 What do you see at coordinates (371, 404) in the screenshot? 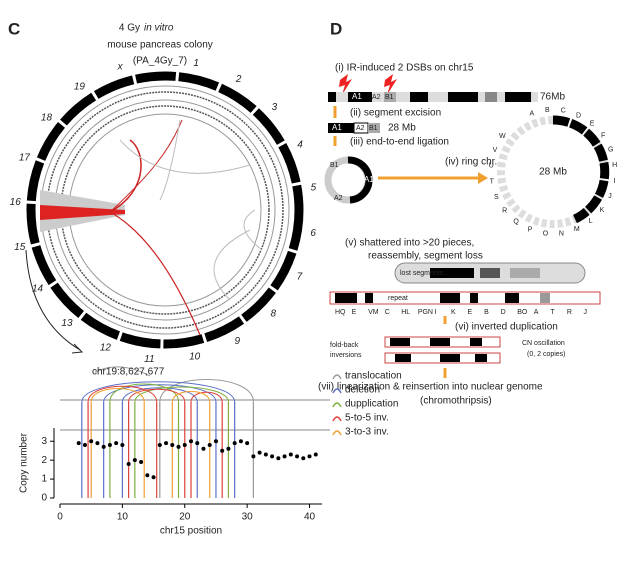
I see `legend-label: dupplication` at bounding box center [371, 404].